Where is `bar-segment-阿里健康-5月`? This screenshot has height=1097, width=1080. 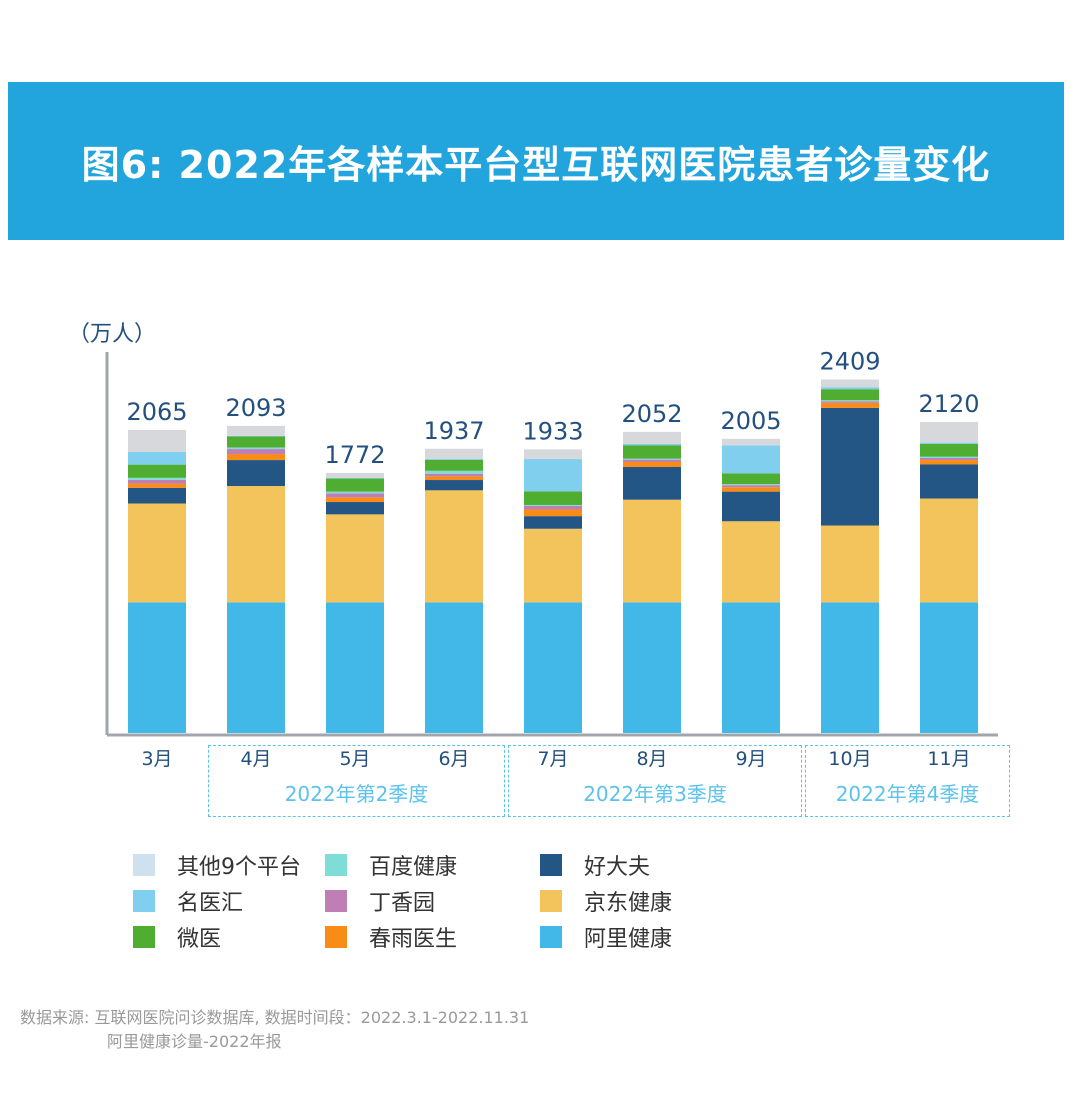 bar-segment-阿里健康-5月 is located at coordinates (355, 667).